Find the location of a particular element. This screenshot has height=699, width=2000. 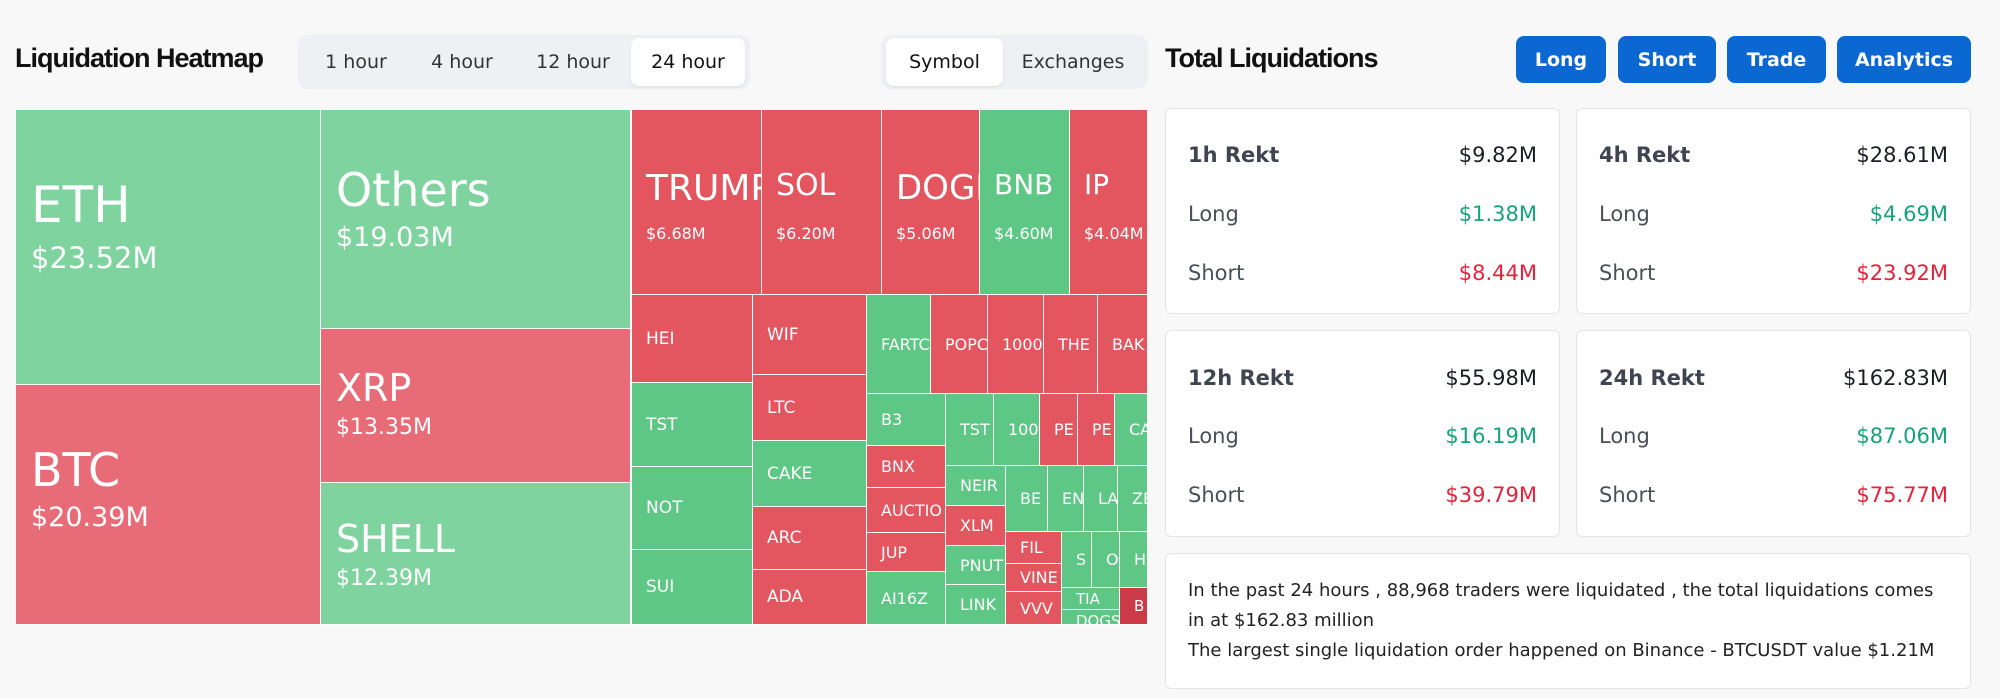

treemap-tile-the: THE is located at coordinates (1071, 344).